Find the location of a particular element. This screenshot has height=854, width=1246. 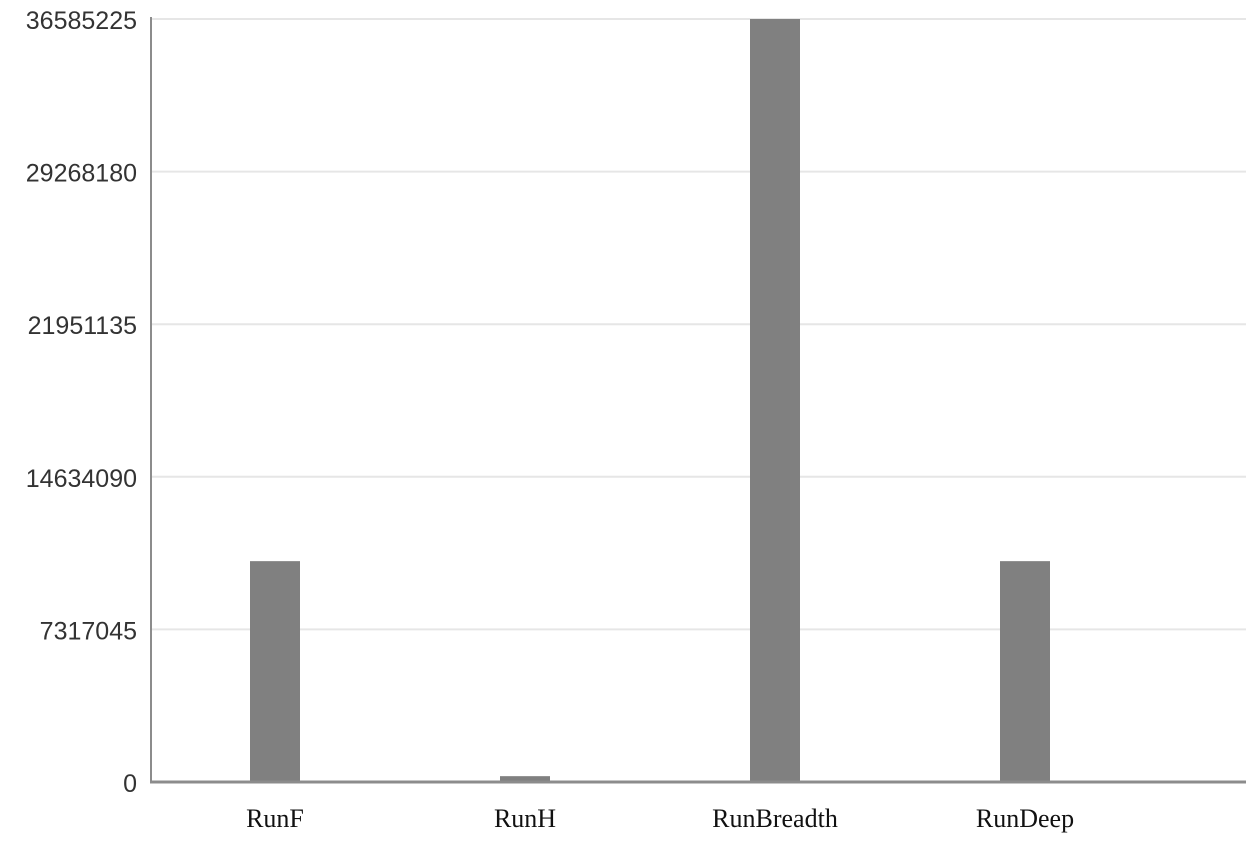

x-tick-label: RunBreadth is located at coordinates (775, 818).